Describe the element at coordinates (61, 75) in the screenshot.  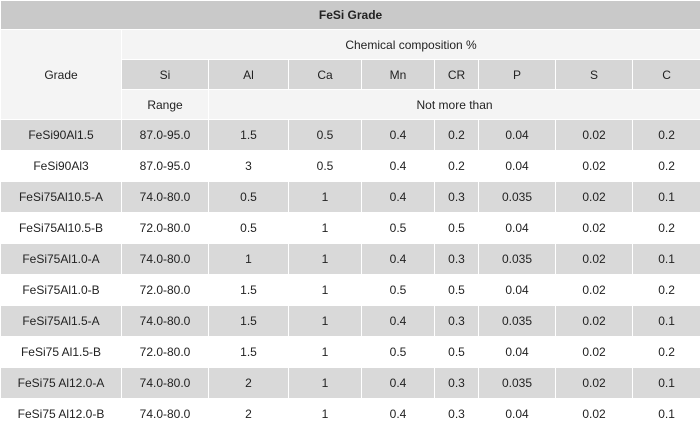
I see `grade-column-header: Grade` at that location.